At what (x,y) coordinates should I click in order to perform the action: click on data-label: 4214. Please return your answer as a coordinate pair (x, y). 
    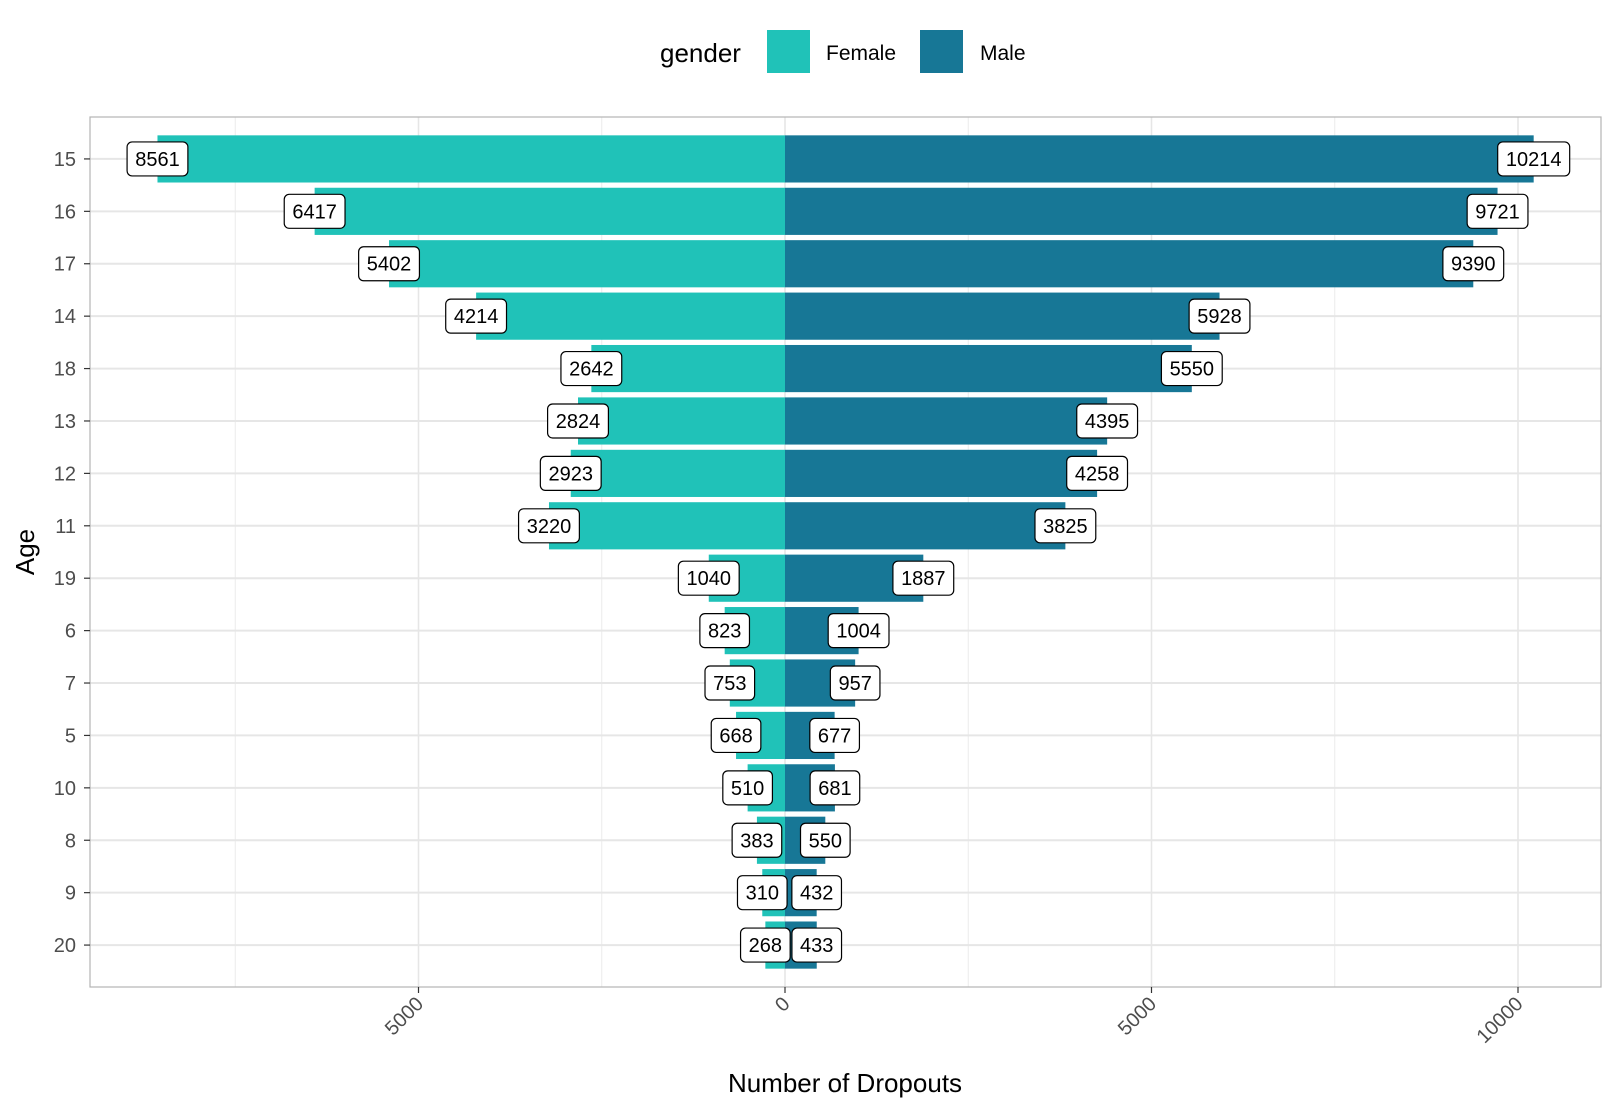
    Looking at the image, I should click on (476, 317).